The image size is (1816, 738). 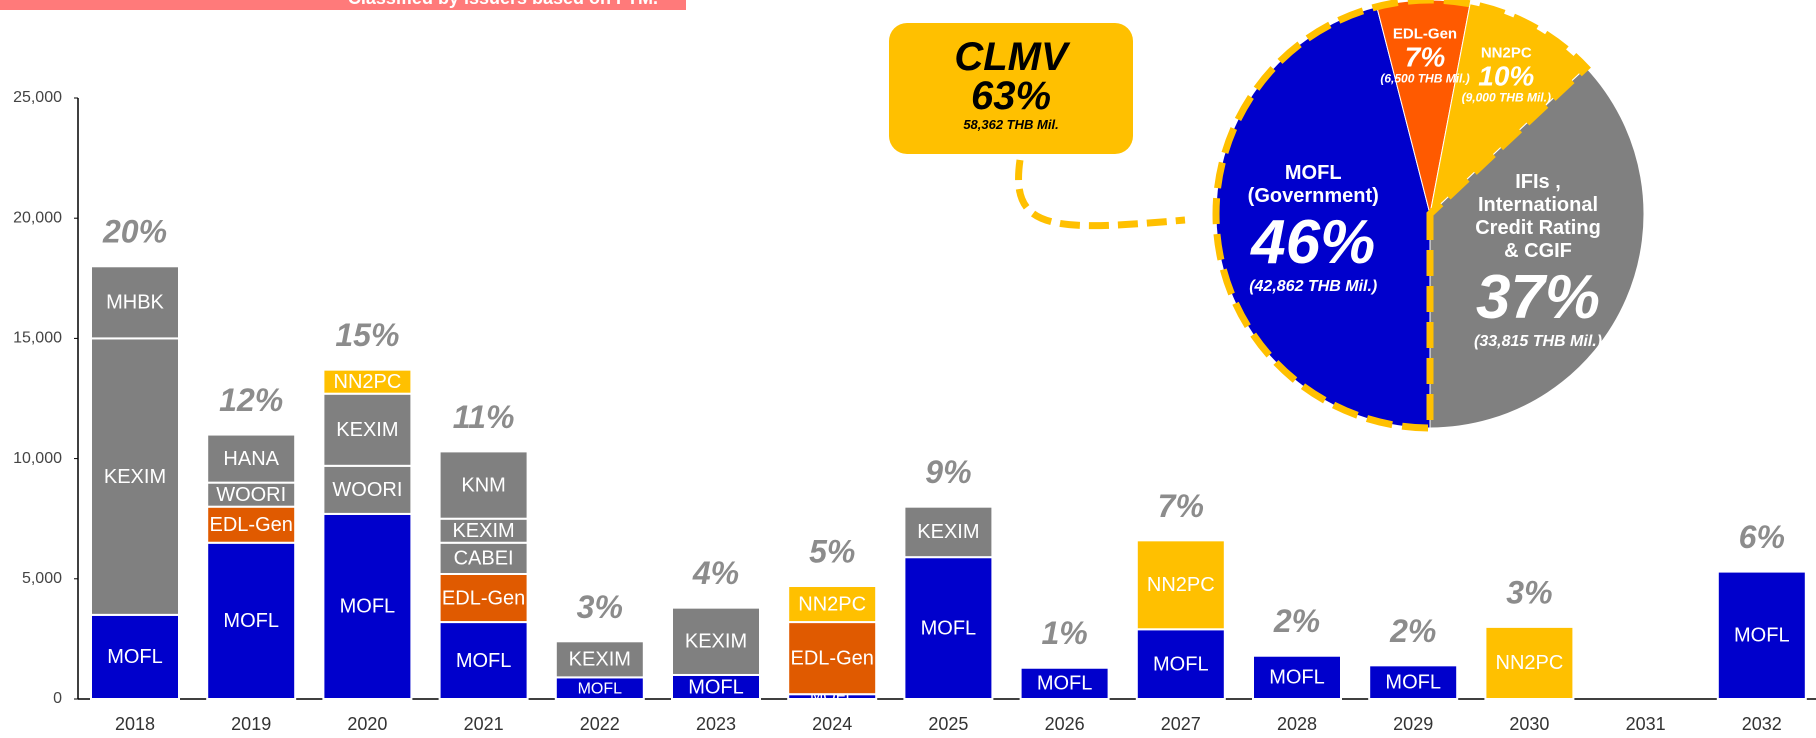 I want to click on x-tick-label: 2027, so click(x=1181, y=724).